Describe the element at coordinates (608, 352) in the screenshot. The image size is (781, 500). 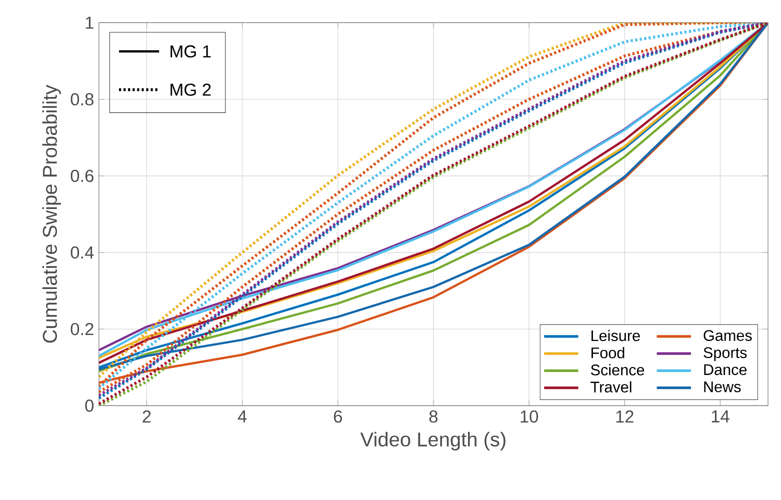
I see `legend-label: Food` at that location.